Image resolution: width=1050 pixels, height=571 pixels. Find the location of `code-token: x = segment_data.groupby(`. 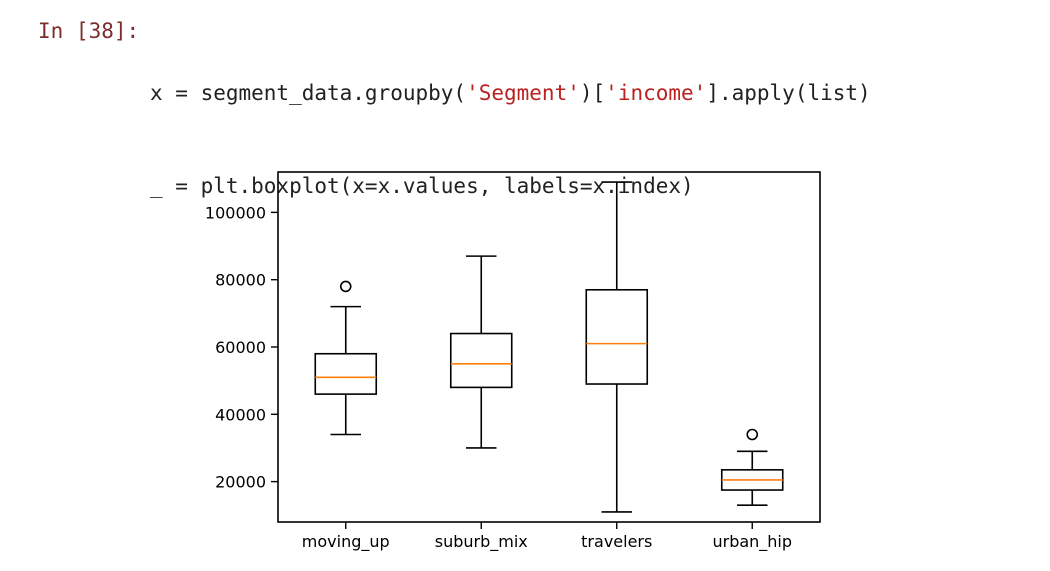

code-token: x = segment_data.groupby( is located at coordinates (308, 93).